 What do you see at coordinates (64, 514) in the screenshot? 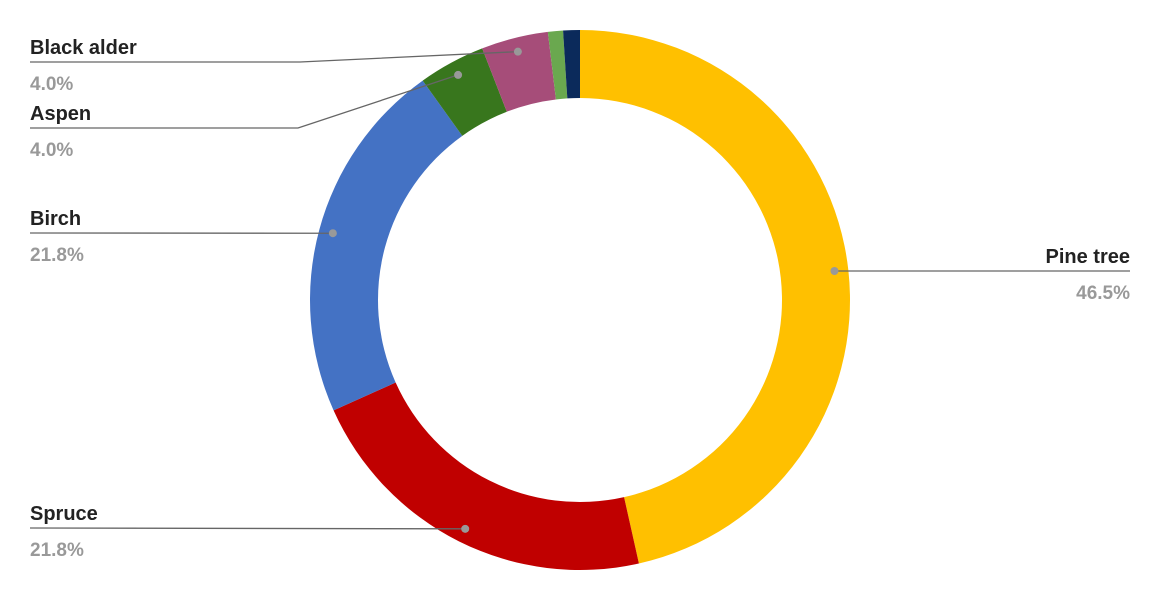
I see `slice-name: Spruce` at bounding box center [64, 514].